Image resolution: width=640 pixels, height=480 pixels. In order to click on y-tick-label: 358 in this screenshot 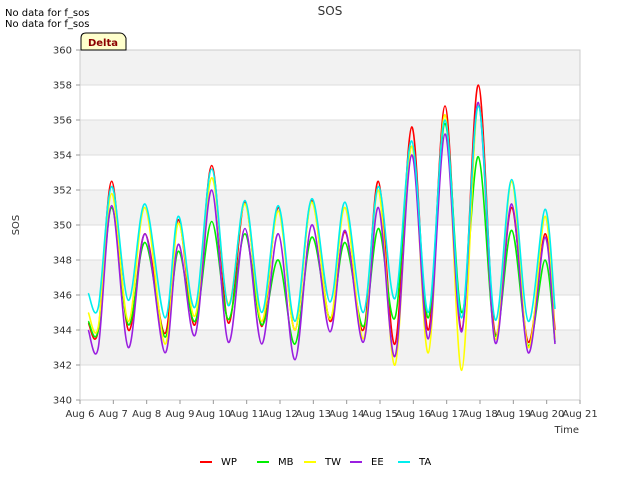, I will do `click(62, 86)`.